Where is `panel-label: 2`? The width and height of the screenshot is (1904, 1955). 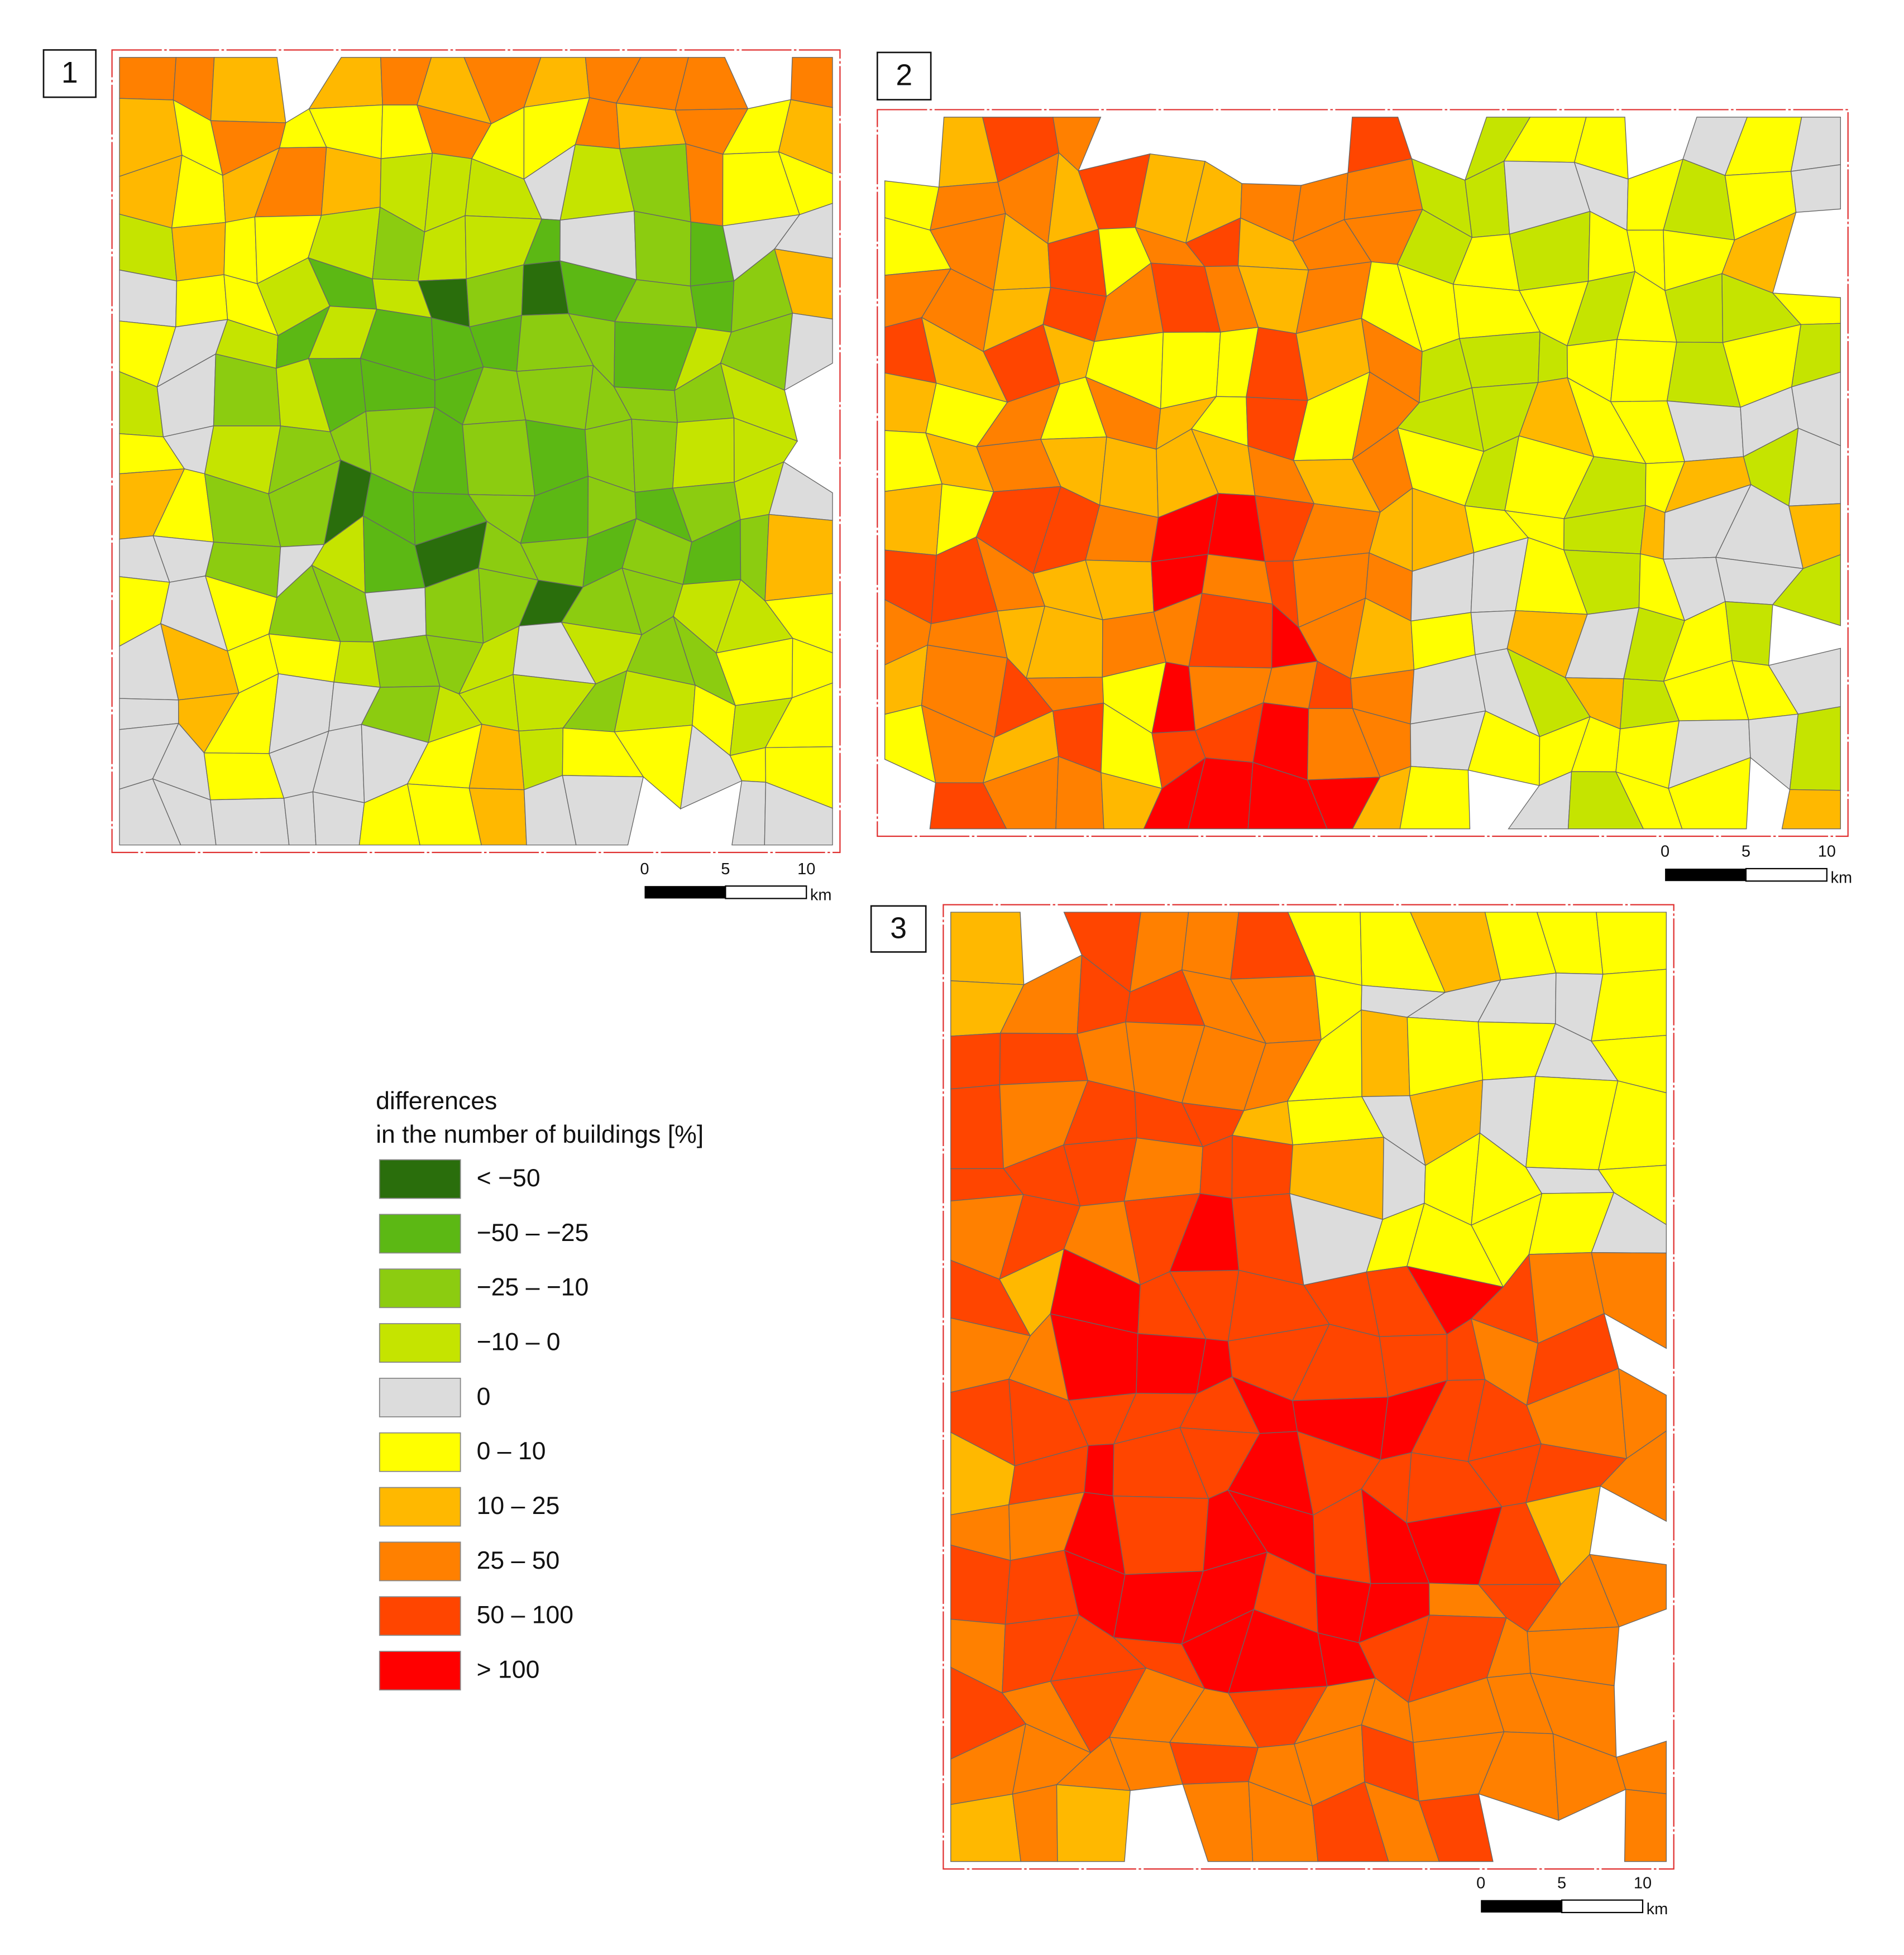
panel-label: 2 is located at coordinates (904, 75).